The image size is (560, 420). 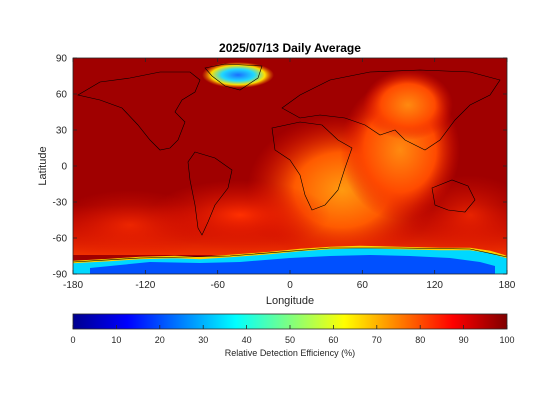 What do you see at coordinates (377, 340) in the screenshot?
I see `colorbar-tick-label: 70` at bounding box center [377, 340].